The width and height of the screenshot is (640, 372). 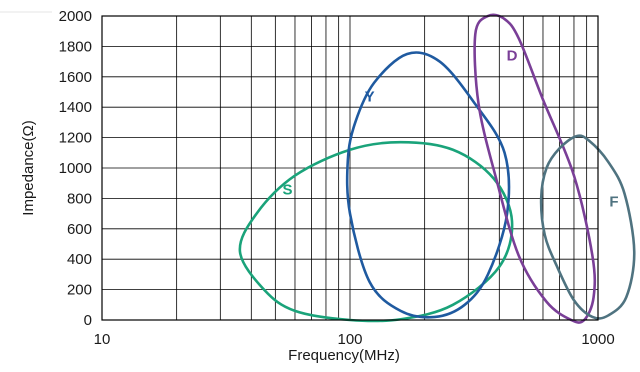 I want to click on series-f-label: F, so click(x=613, y=201).